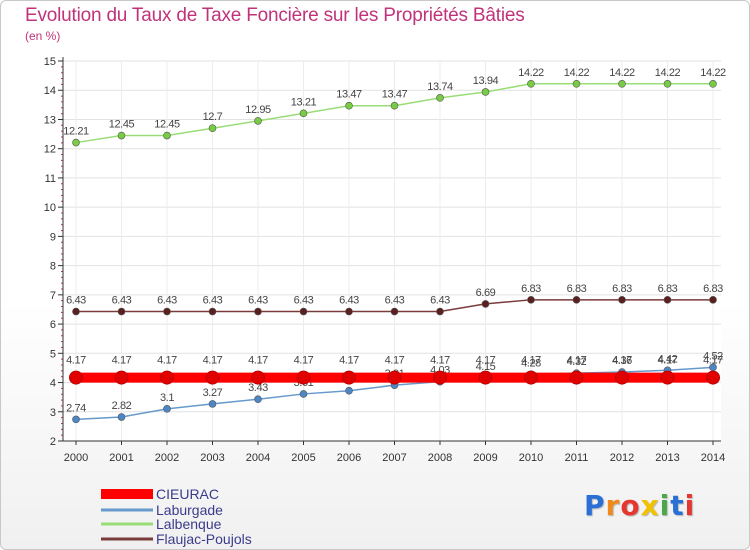 The width and height of the screenshot is (750, 550). Describe the element at coordinates (485, 92) in the screenshot. I see `point-lalbenque-2009` at that location.